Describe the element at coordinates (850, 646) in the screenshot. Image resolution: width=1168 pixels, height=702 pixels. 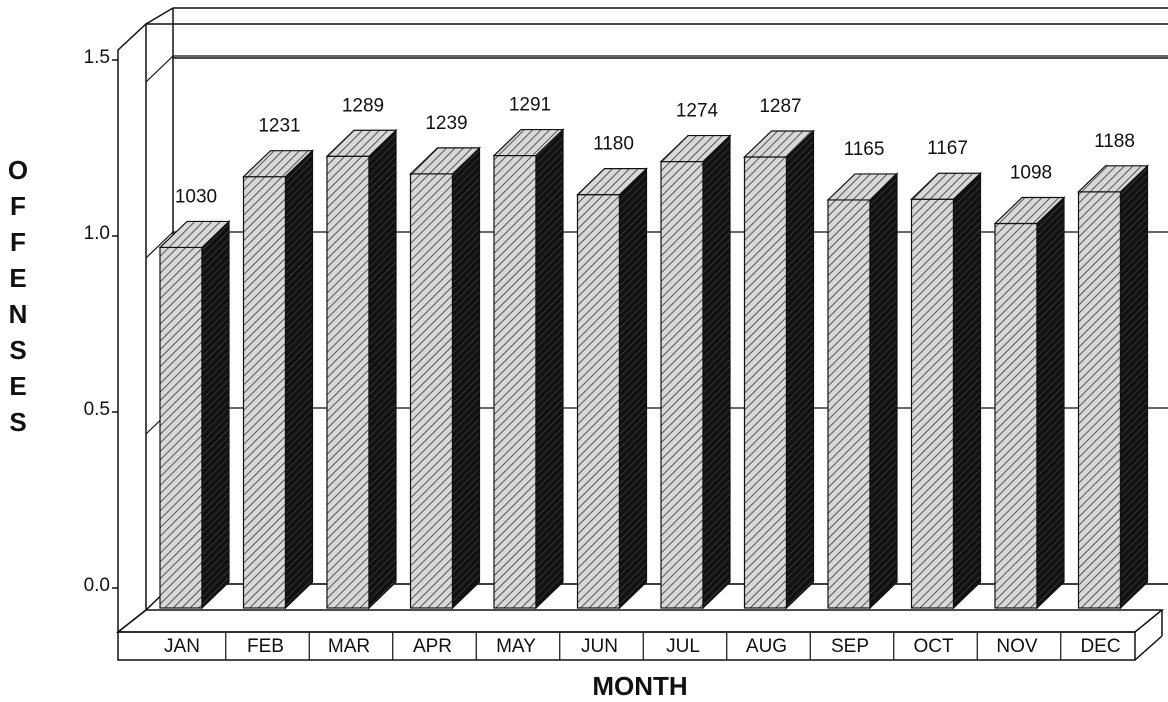
I see `x-tick-label: SEP` at that location.